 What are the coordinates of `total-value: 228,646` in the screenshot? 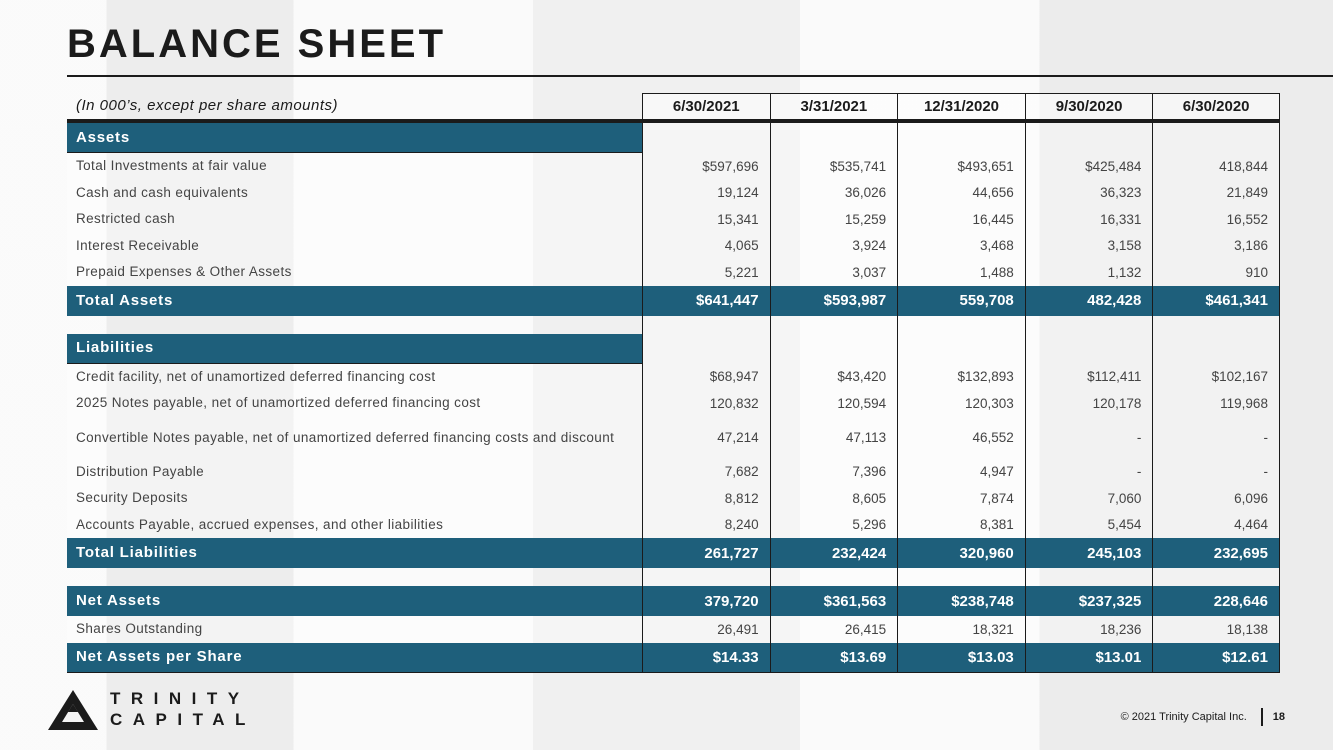 It's located at (1216, 601).